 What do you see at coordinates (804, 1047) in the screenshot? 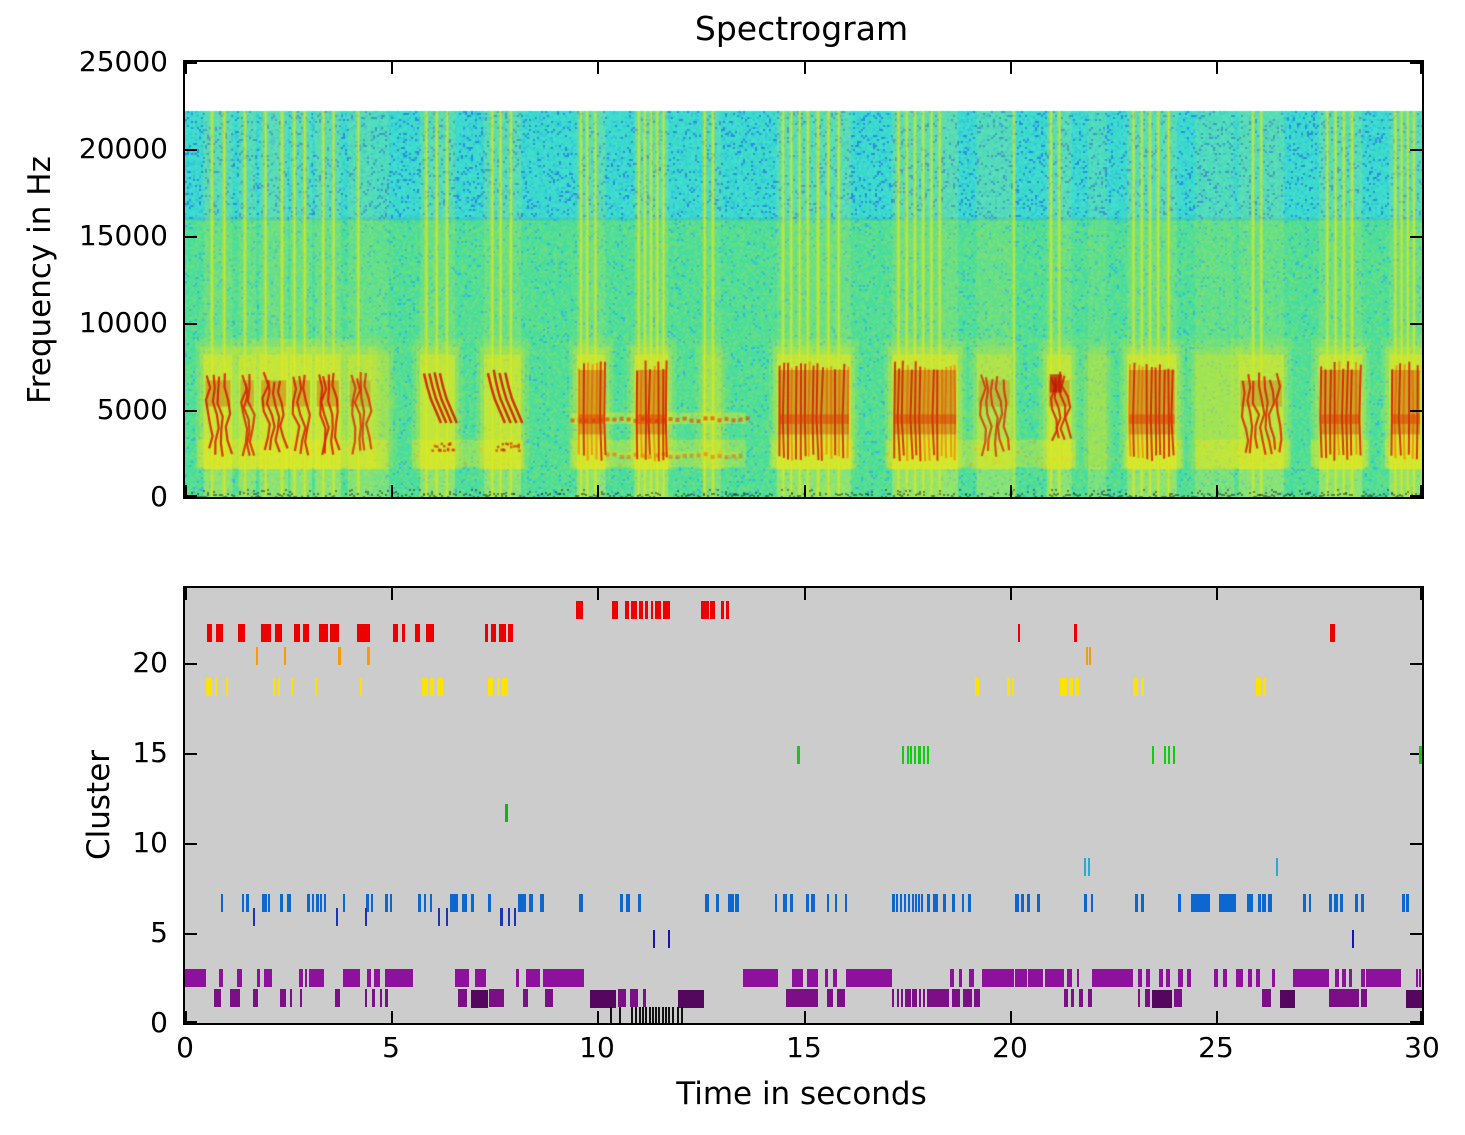
I see `time-xtick-label: 15` at bounding box center [804, 1047].